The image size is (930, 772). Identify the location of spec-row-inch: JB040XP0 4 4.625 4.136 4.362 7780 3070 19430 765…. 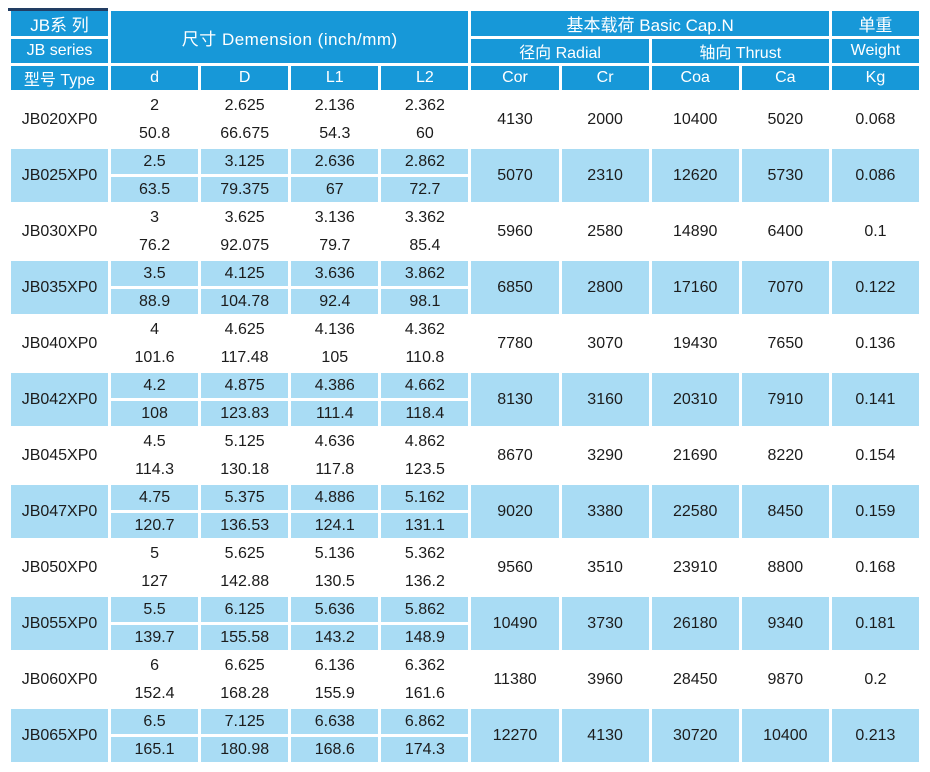
(465, 343).